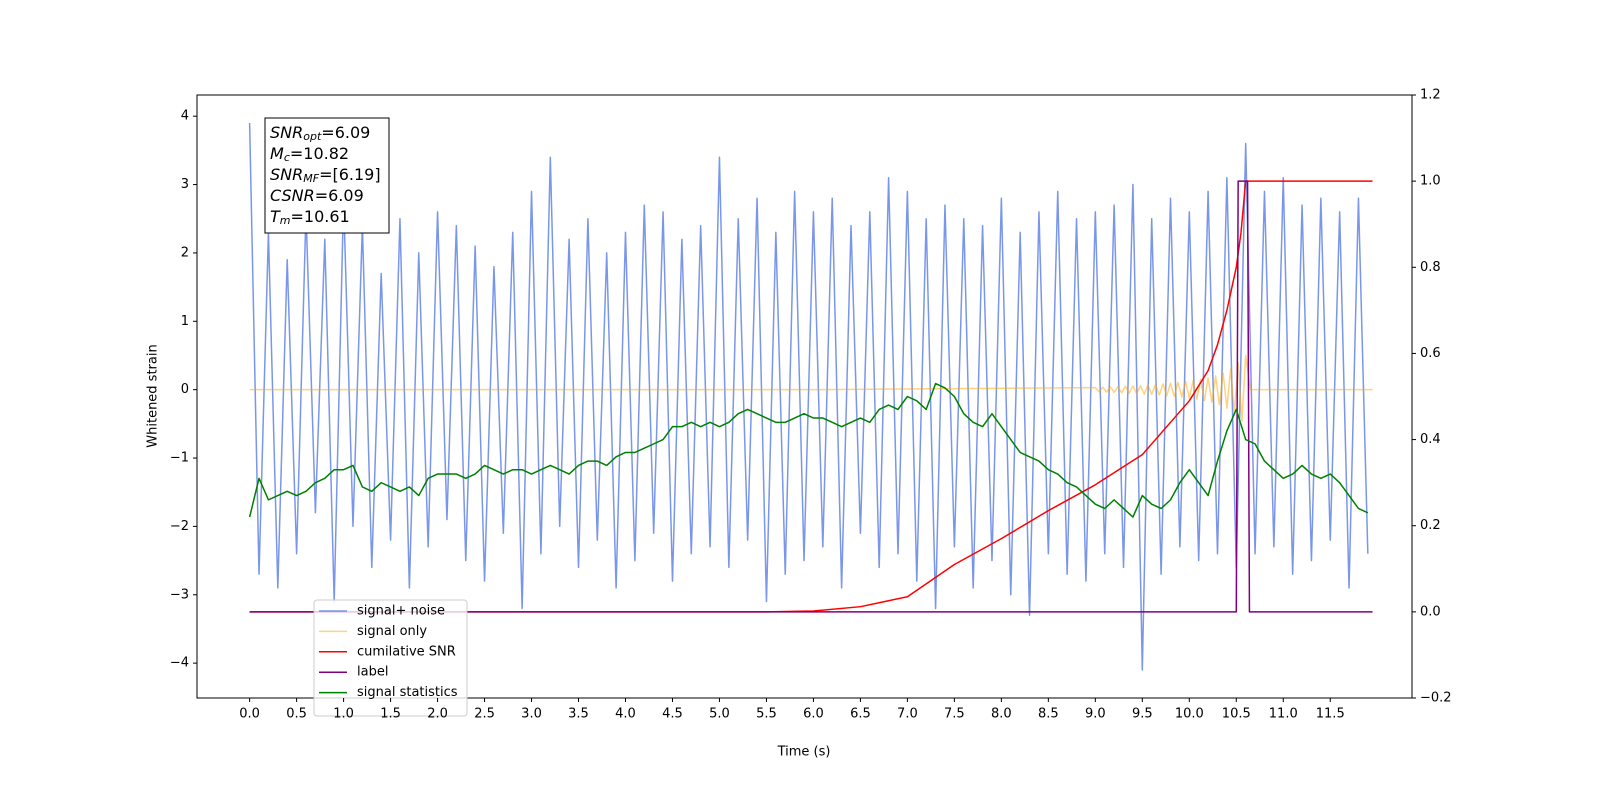  What do you see at coordinates (1430, 353) in the screenshot?
I see `y2-tick-label: 0.6` at bounding box center [1430, 353].